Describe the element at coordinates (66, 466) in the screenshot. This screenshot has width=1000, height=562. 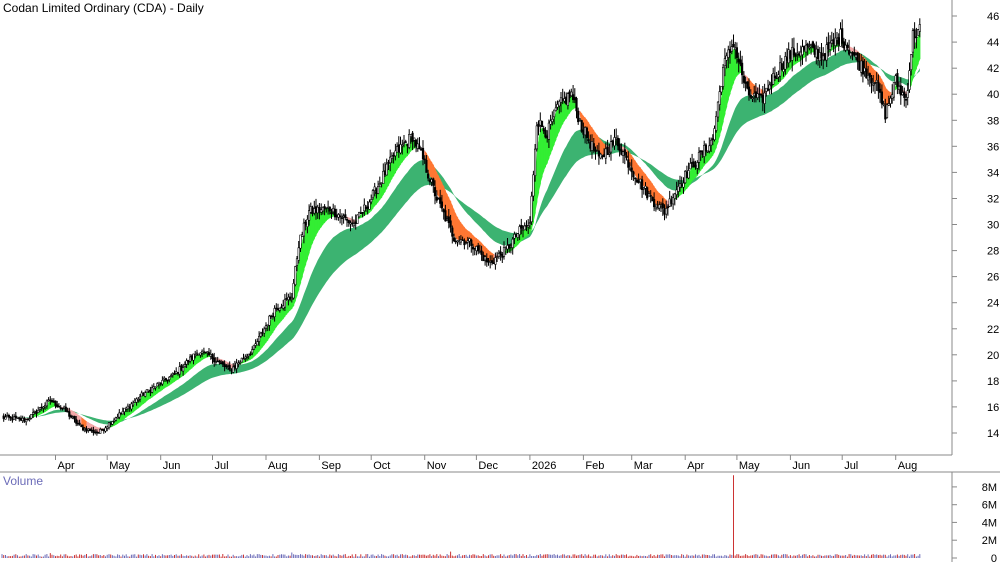
I see `date-tick-label: Apr` at that location.